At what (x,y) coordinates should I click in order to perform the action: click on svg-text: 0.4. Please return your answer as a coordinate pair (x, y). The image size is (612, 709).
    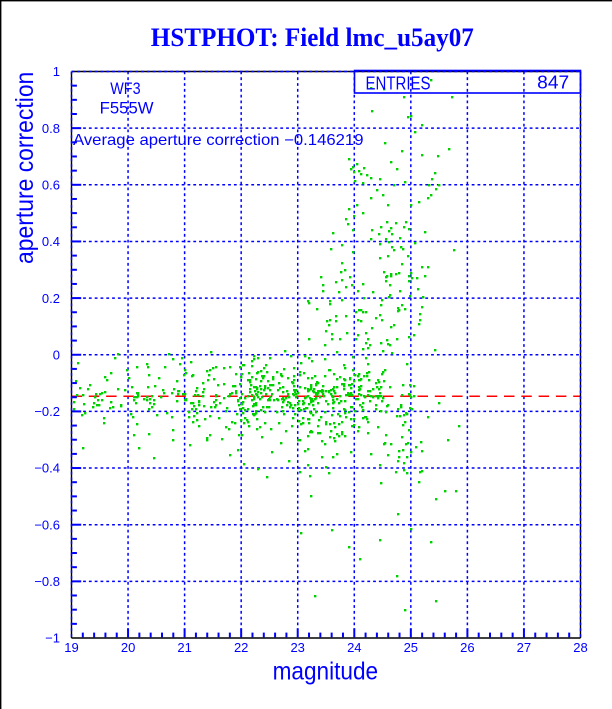
    Looking at the image, I should click on (51, 241).